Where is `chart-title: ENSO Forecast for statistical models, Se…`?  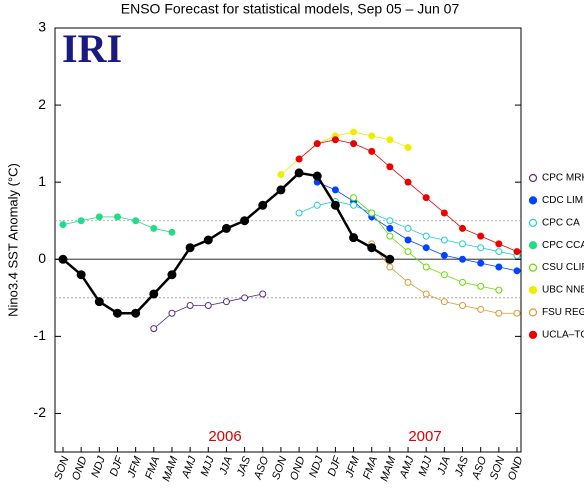 chart-title: ENSO Forecast for statistical models, Se… is located at coordinates (290, 9).